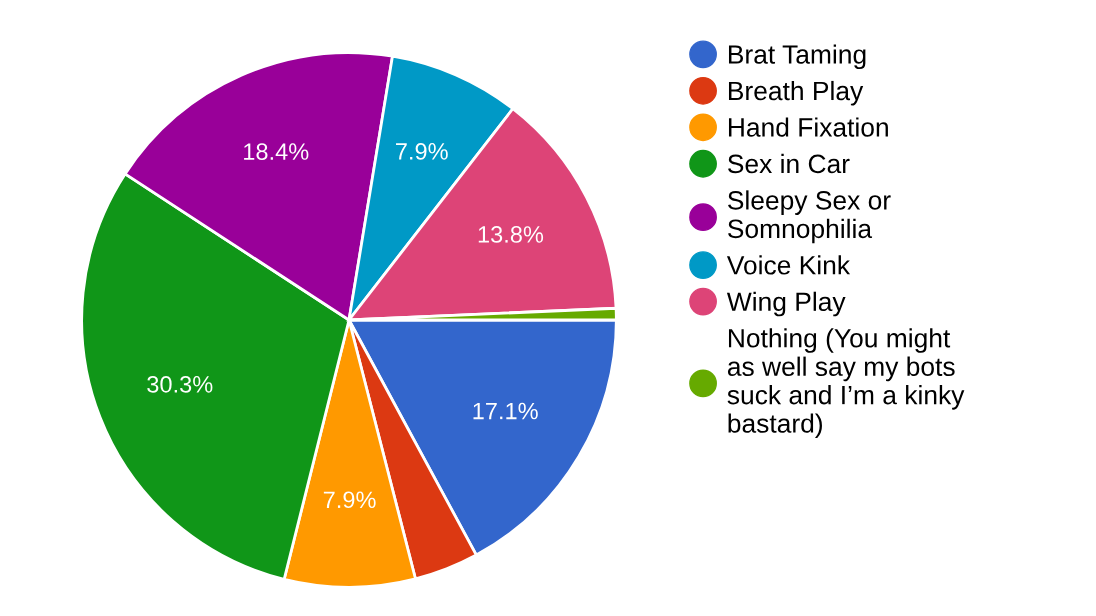  Describe the element at coordinates (797, 57) in the screenshot. I see `legend-label: Brat Taming` at that location.